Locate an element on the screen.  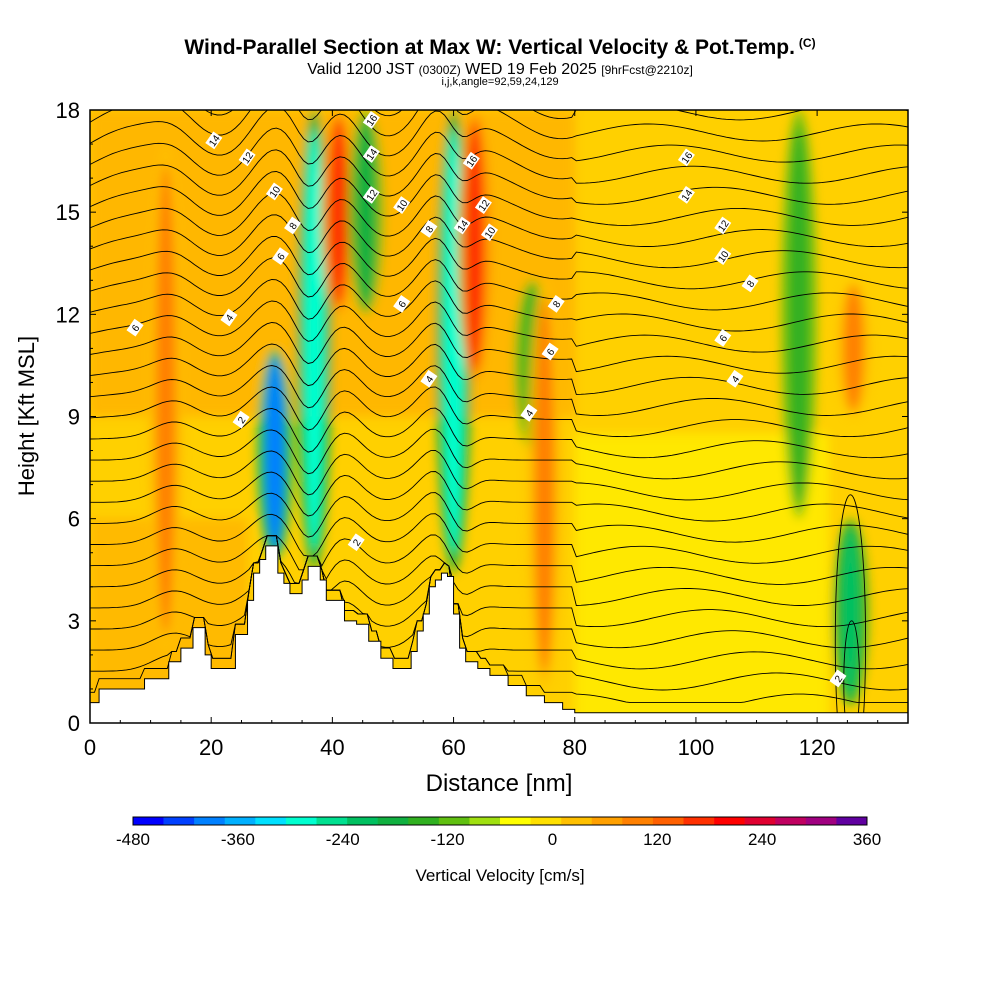
y-tick-label: 0 is located at coordinates (74, 723).